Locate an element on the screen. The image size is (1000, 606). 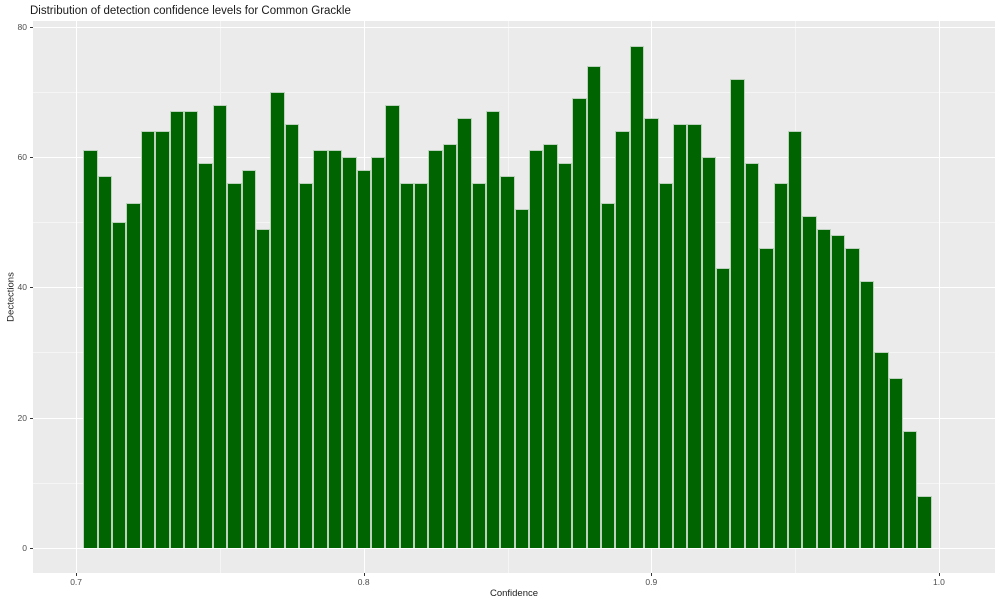
x-tick-label: 0.7 is located at coordinates (76, 582).